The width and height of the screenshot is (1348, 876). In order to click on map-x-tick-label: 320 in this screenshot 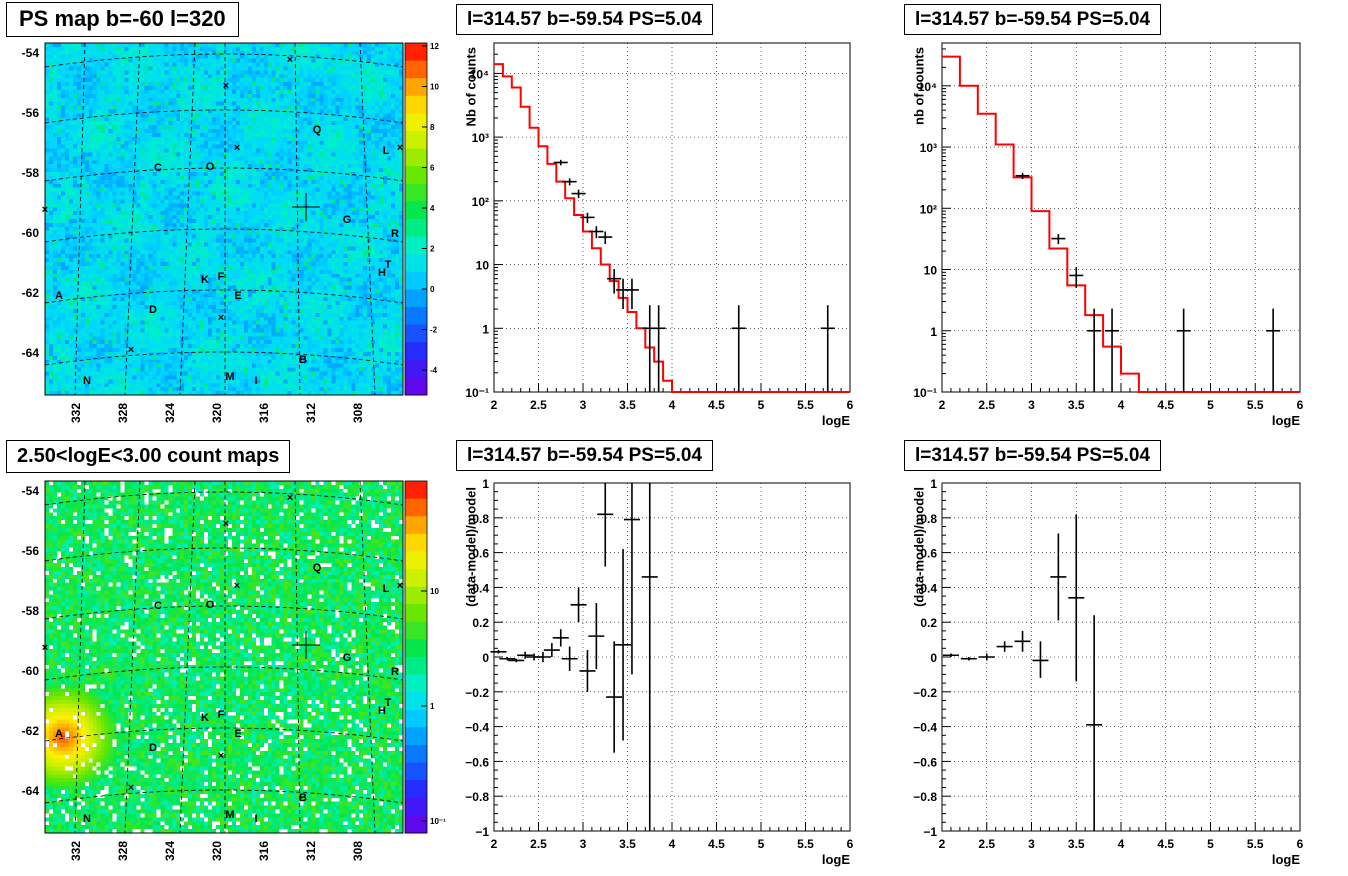, I will do `click(217, 413)`.